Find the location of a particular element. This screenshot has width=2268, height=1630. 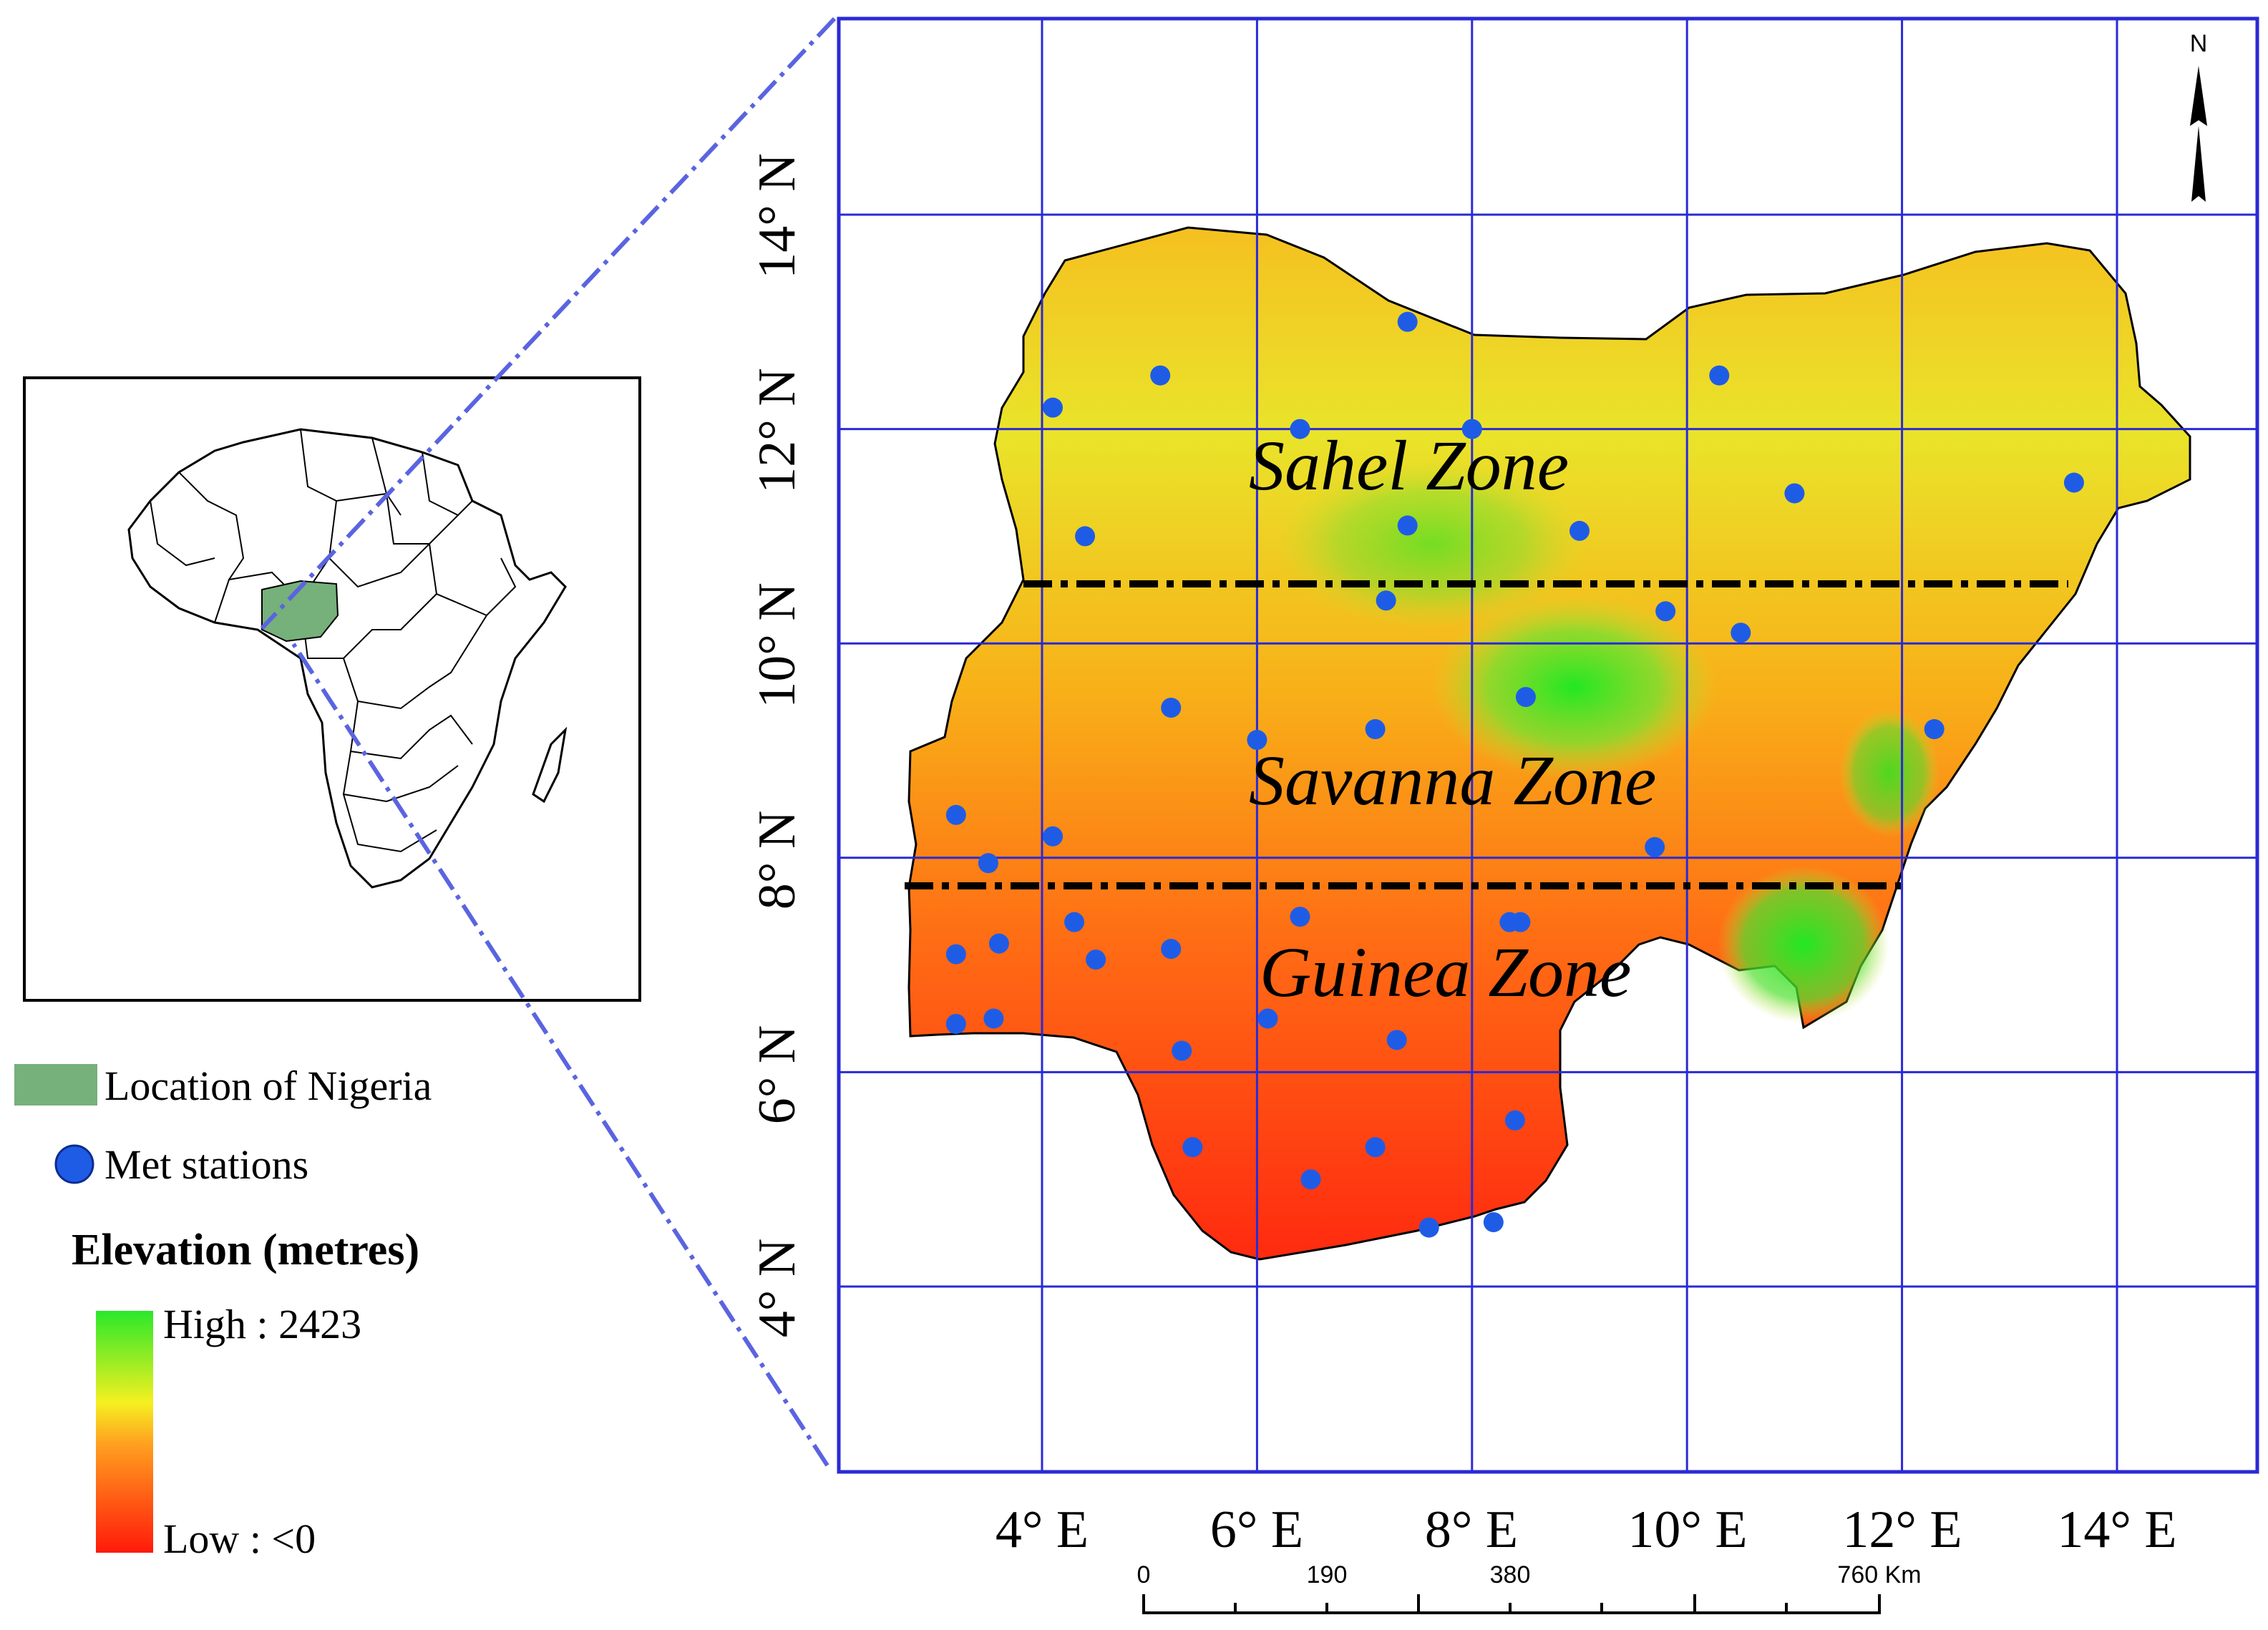

zone-label-savanna: Savanna Zone is located at coordinates (1452, 780).